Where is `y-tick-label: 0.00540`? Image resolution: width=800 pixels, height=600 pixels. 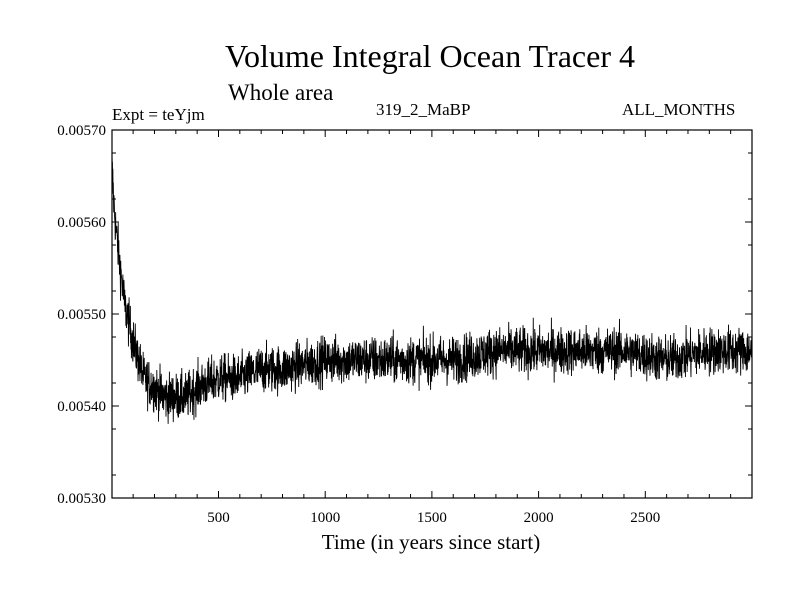 y-tick-label: 0.00540 is located at coordinates (81, 407).